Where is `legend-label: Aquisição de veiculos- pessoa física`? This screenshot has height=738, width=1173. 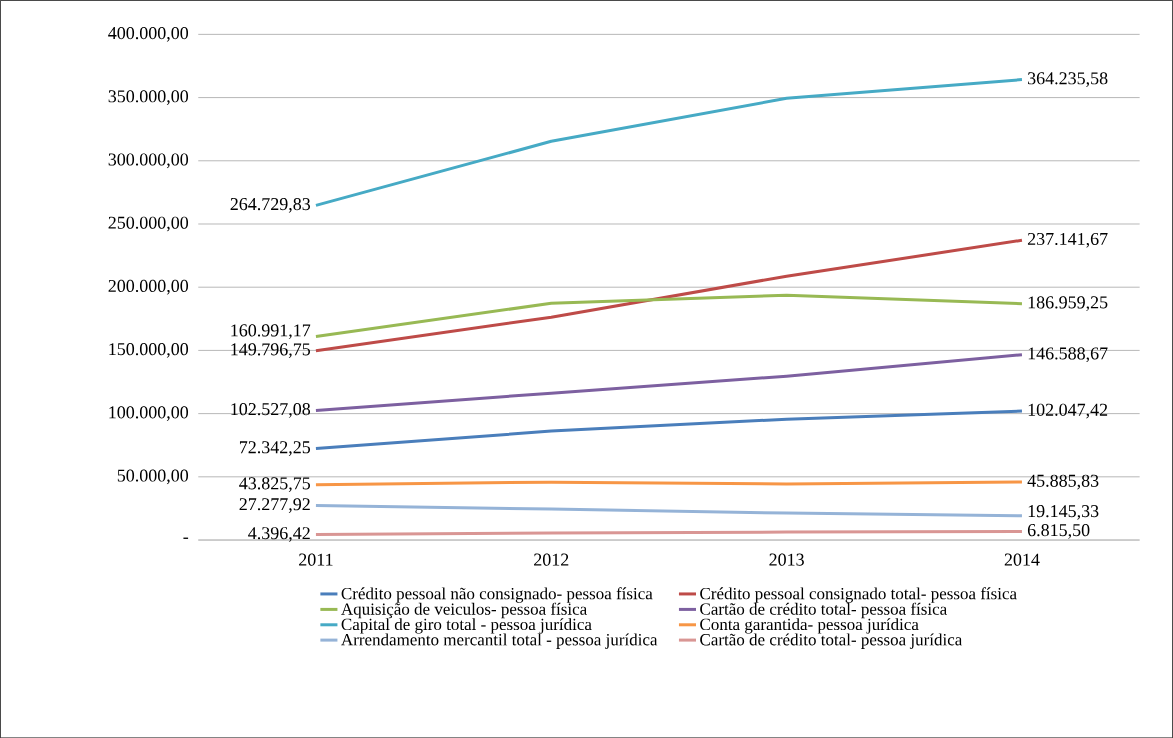 legend-label: Aquisição de veiculos- pessoa física is located at coordinates (464, 610).